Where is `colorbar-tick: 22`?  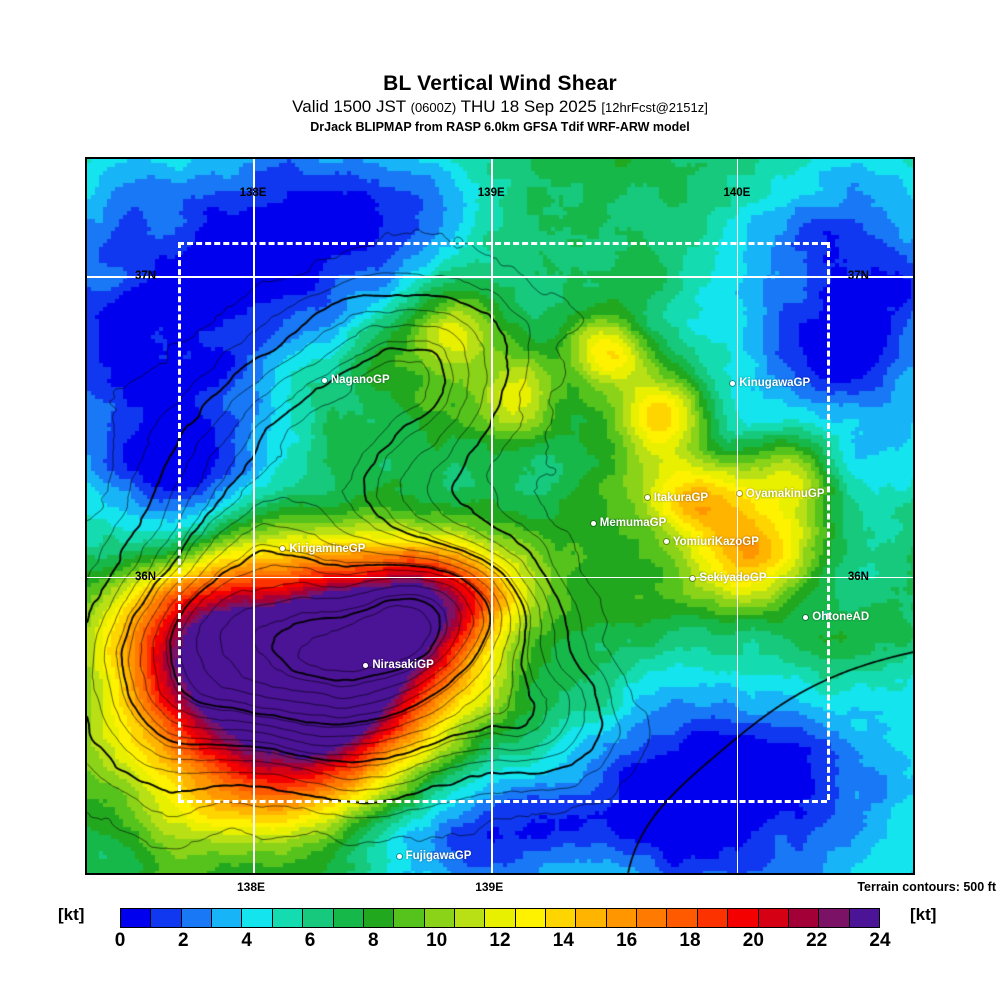
colorbar-tick: 22 is located at coordinates (817, 940).